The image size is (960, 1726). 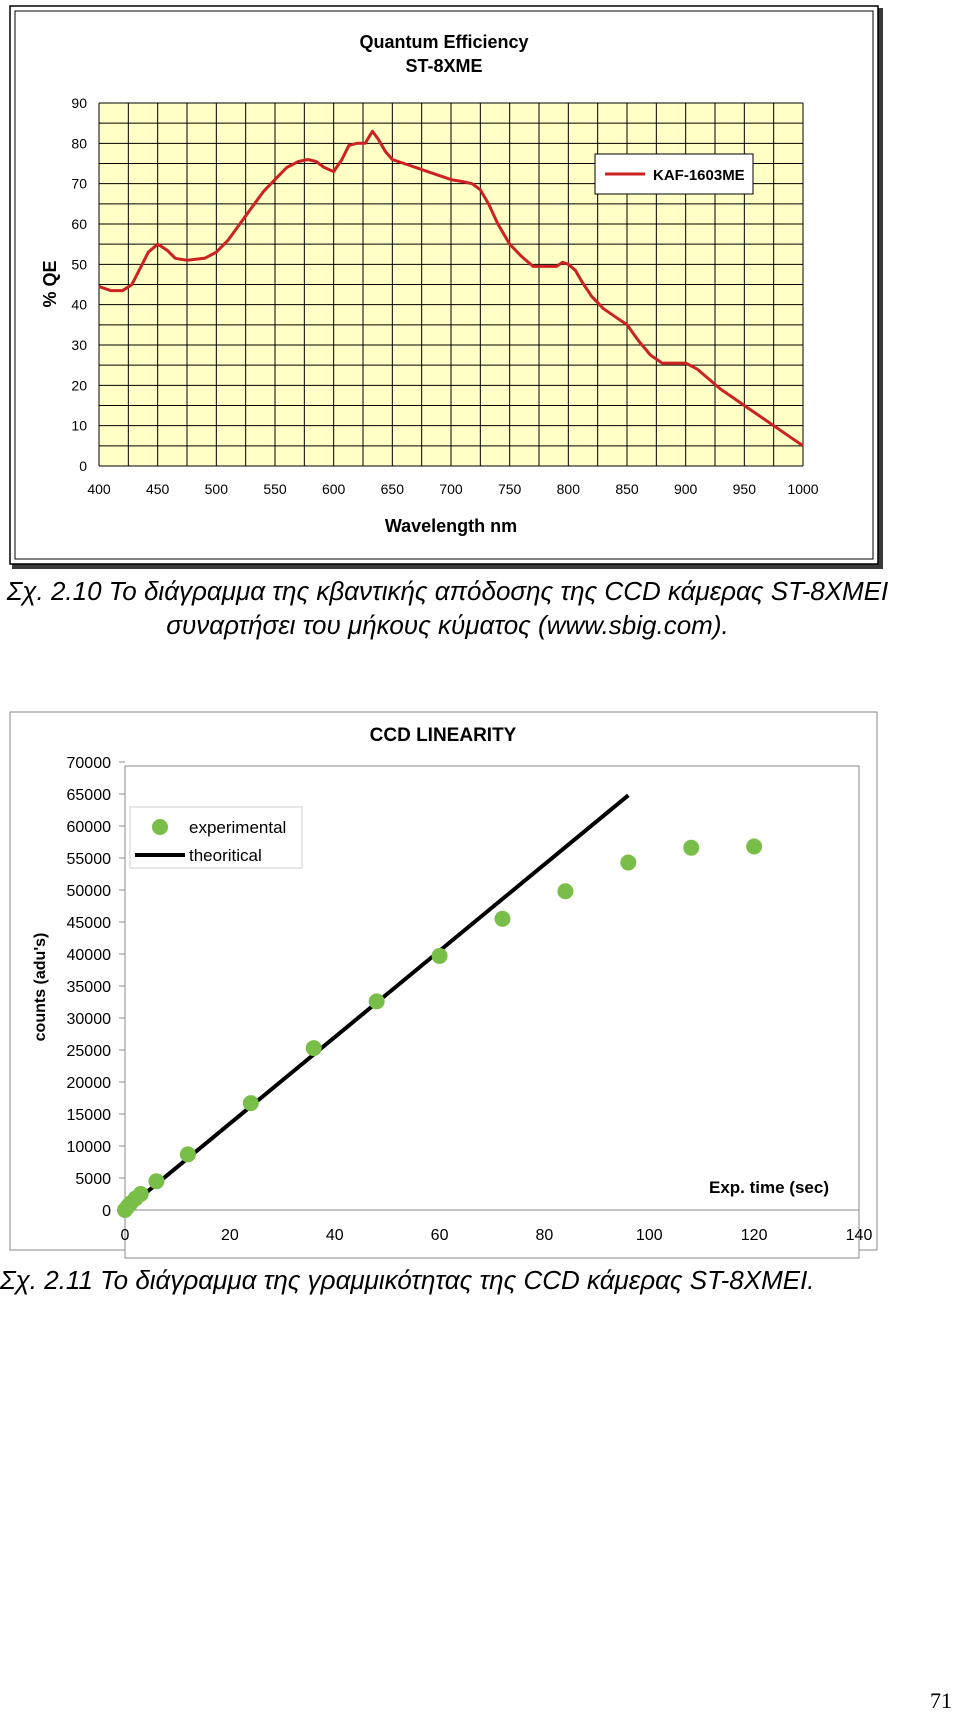 What do you see at coordinates (125, 1235) in the screenshot?
I see `lin-x-tick-label: 0` at bounding box center [125, 1235].